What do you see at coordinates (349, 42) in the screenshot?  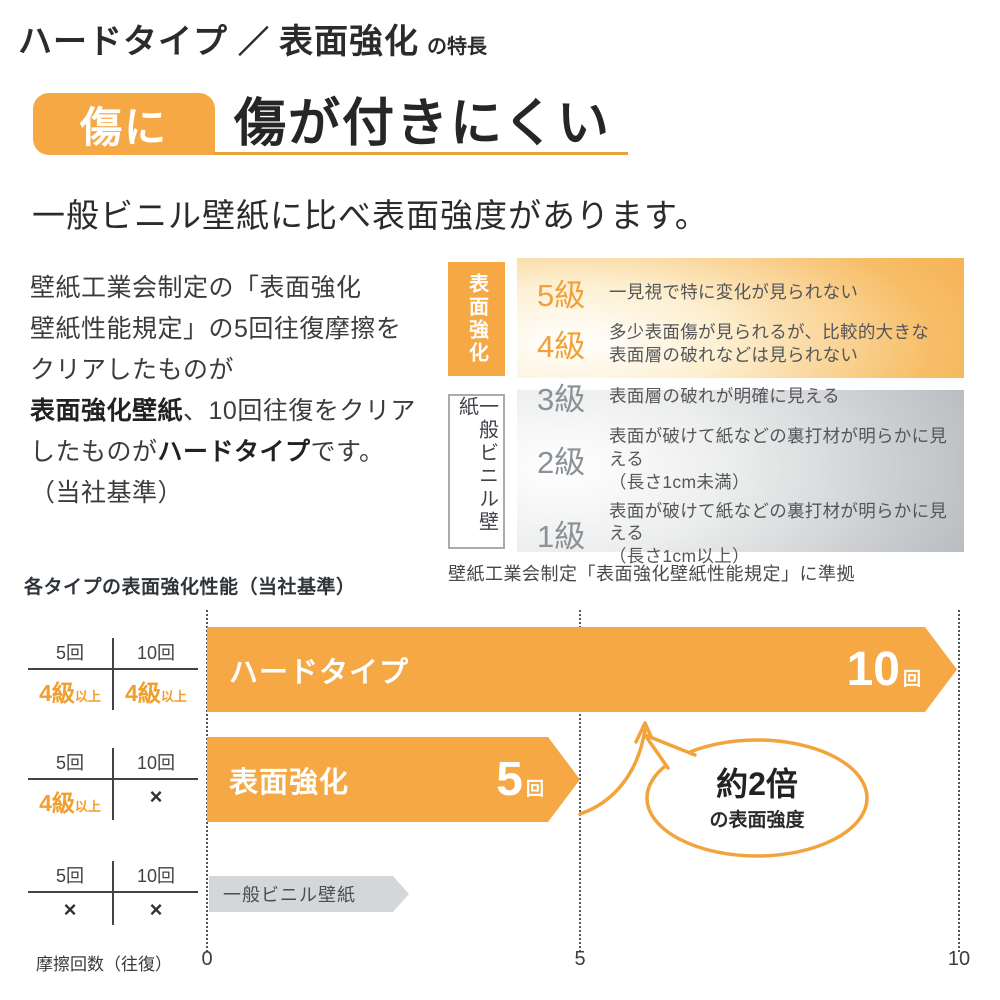 I see `header-surface-strengthened: 表面強化` at bounding box center [349, 42].